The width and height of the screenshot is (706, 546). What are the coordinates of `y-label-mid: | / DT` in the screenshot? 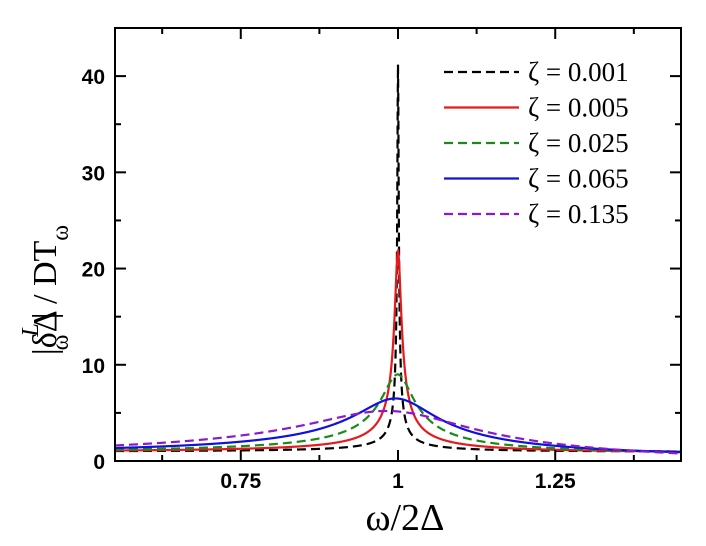 It's located at (45, 279).